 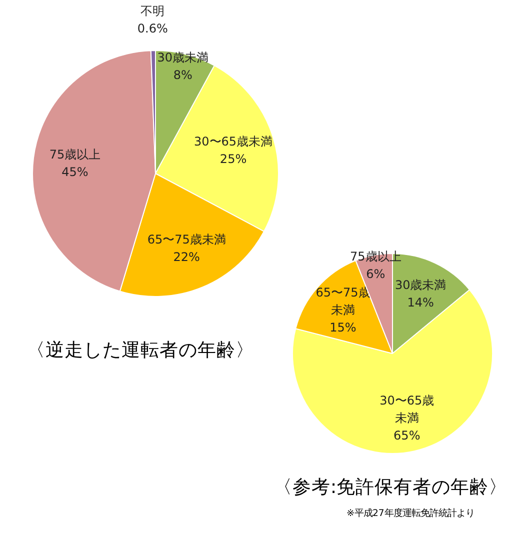 What do you see at coordinates (75, 154) in the screenshot?
I see `slice-label: 75歳以上` at bounding box center [75, 154].